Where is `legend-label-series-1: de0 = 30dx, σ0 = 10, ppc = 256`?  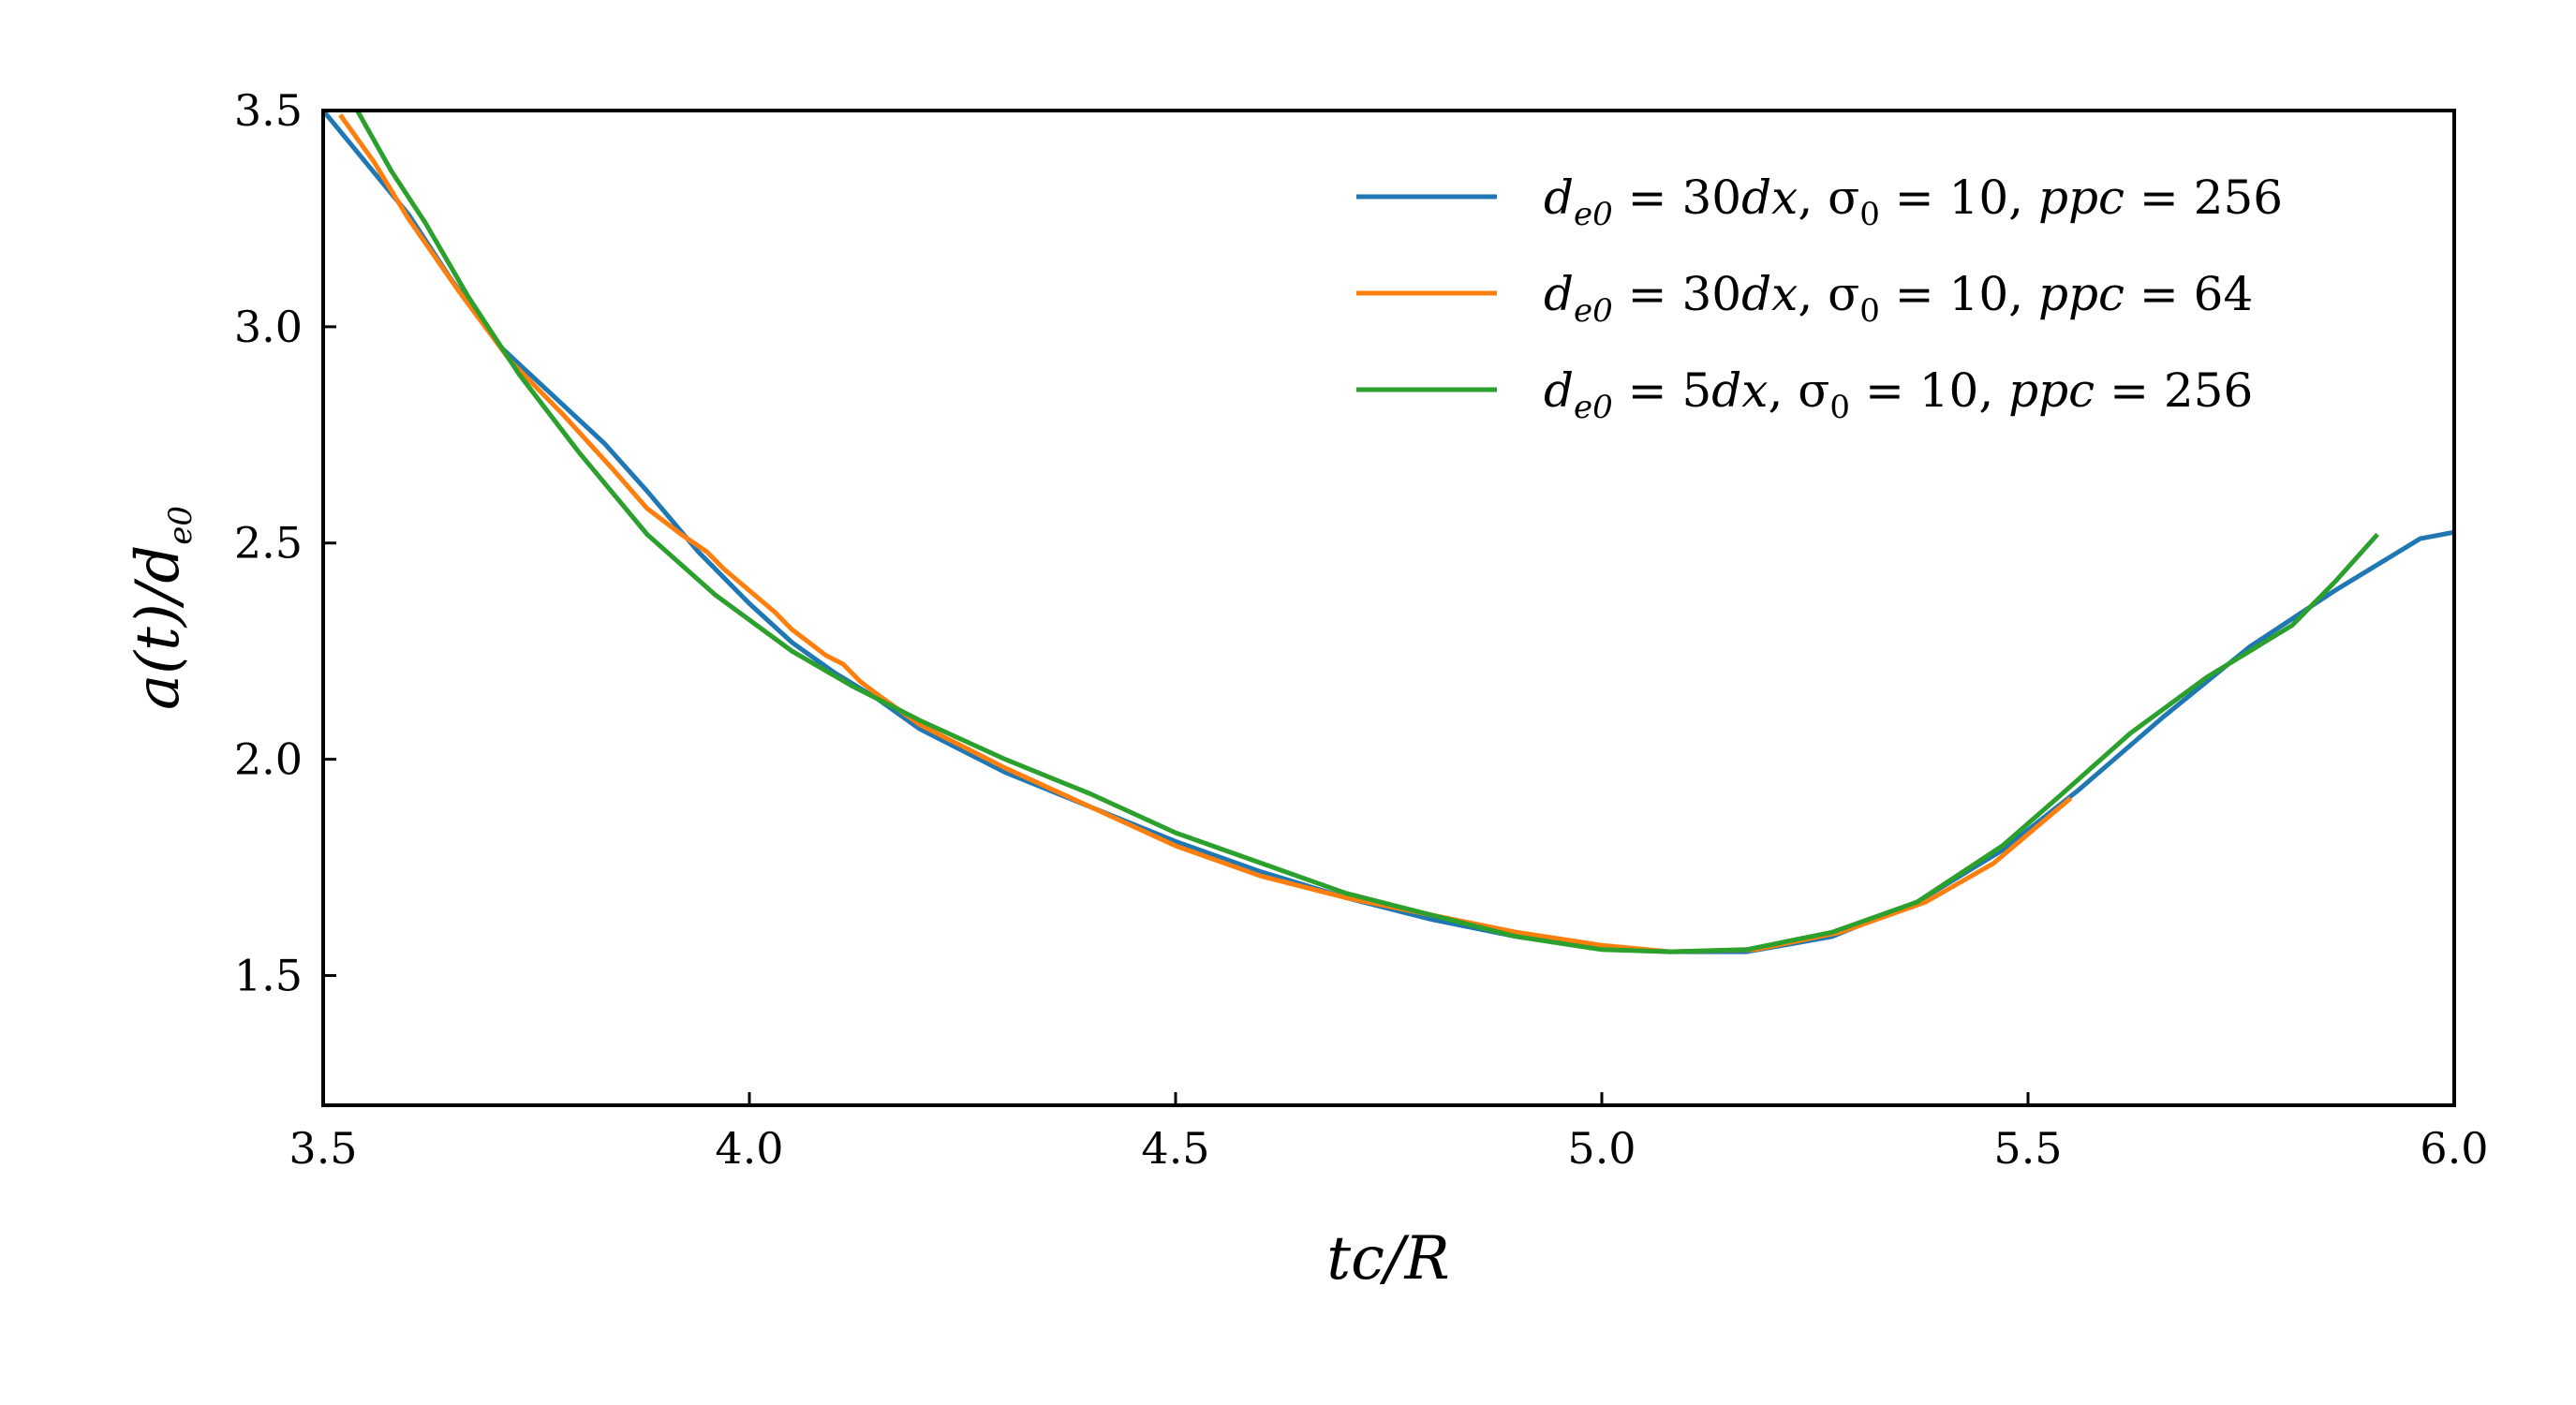 legend-label-series-1: de0 = 30dx, σ0 = 10, ppc = 256 is located at coordinates (1913, 201).